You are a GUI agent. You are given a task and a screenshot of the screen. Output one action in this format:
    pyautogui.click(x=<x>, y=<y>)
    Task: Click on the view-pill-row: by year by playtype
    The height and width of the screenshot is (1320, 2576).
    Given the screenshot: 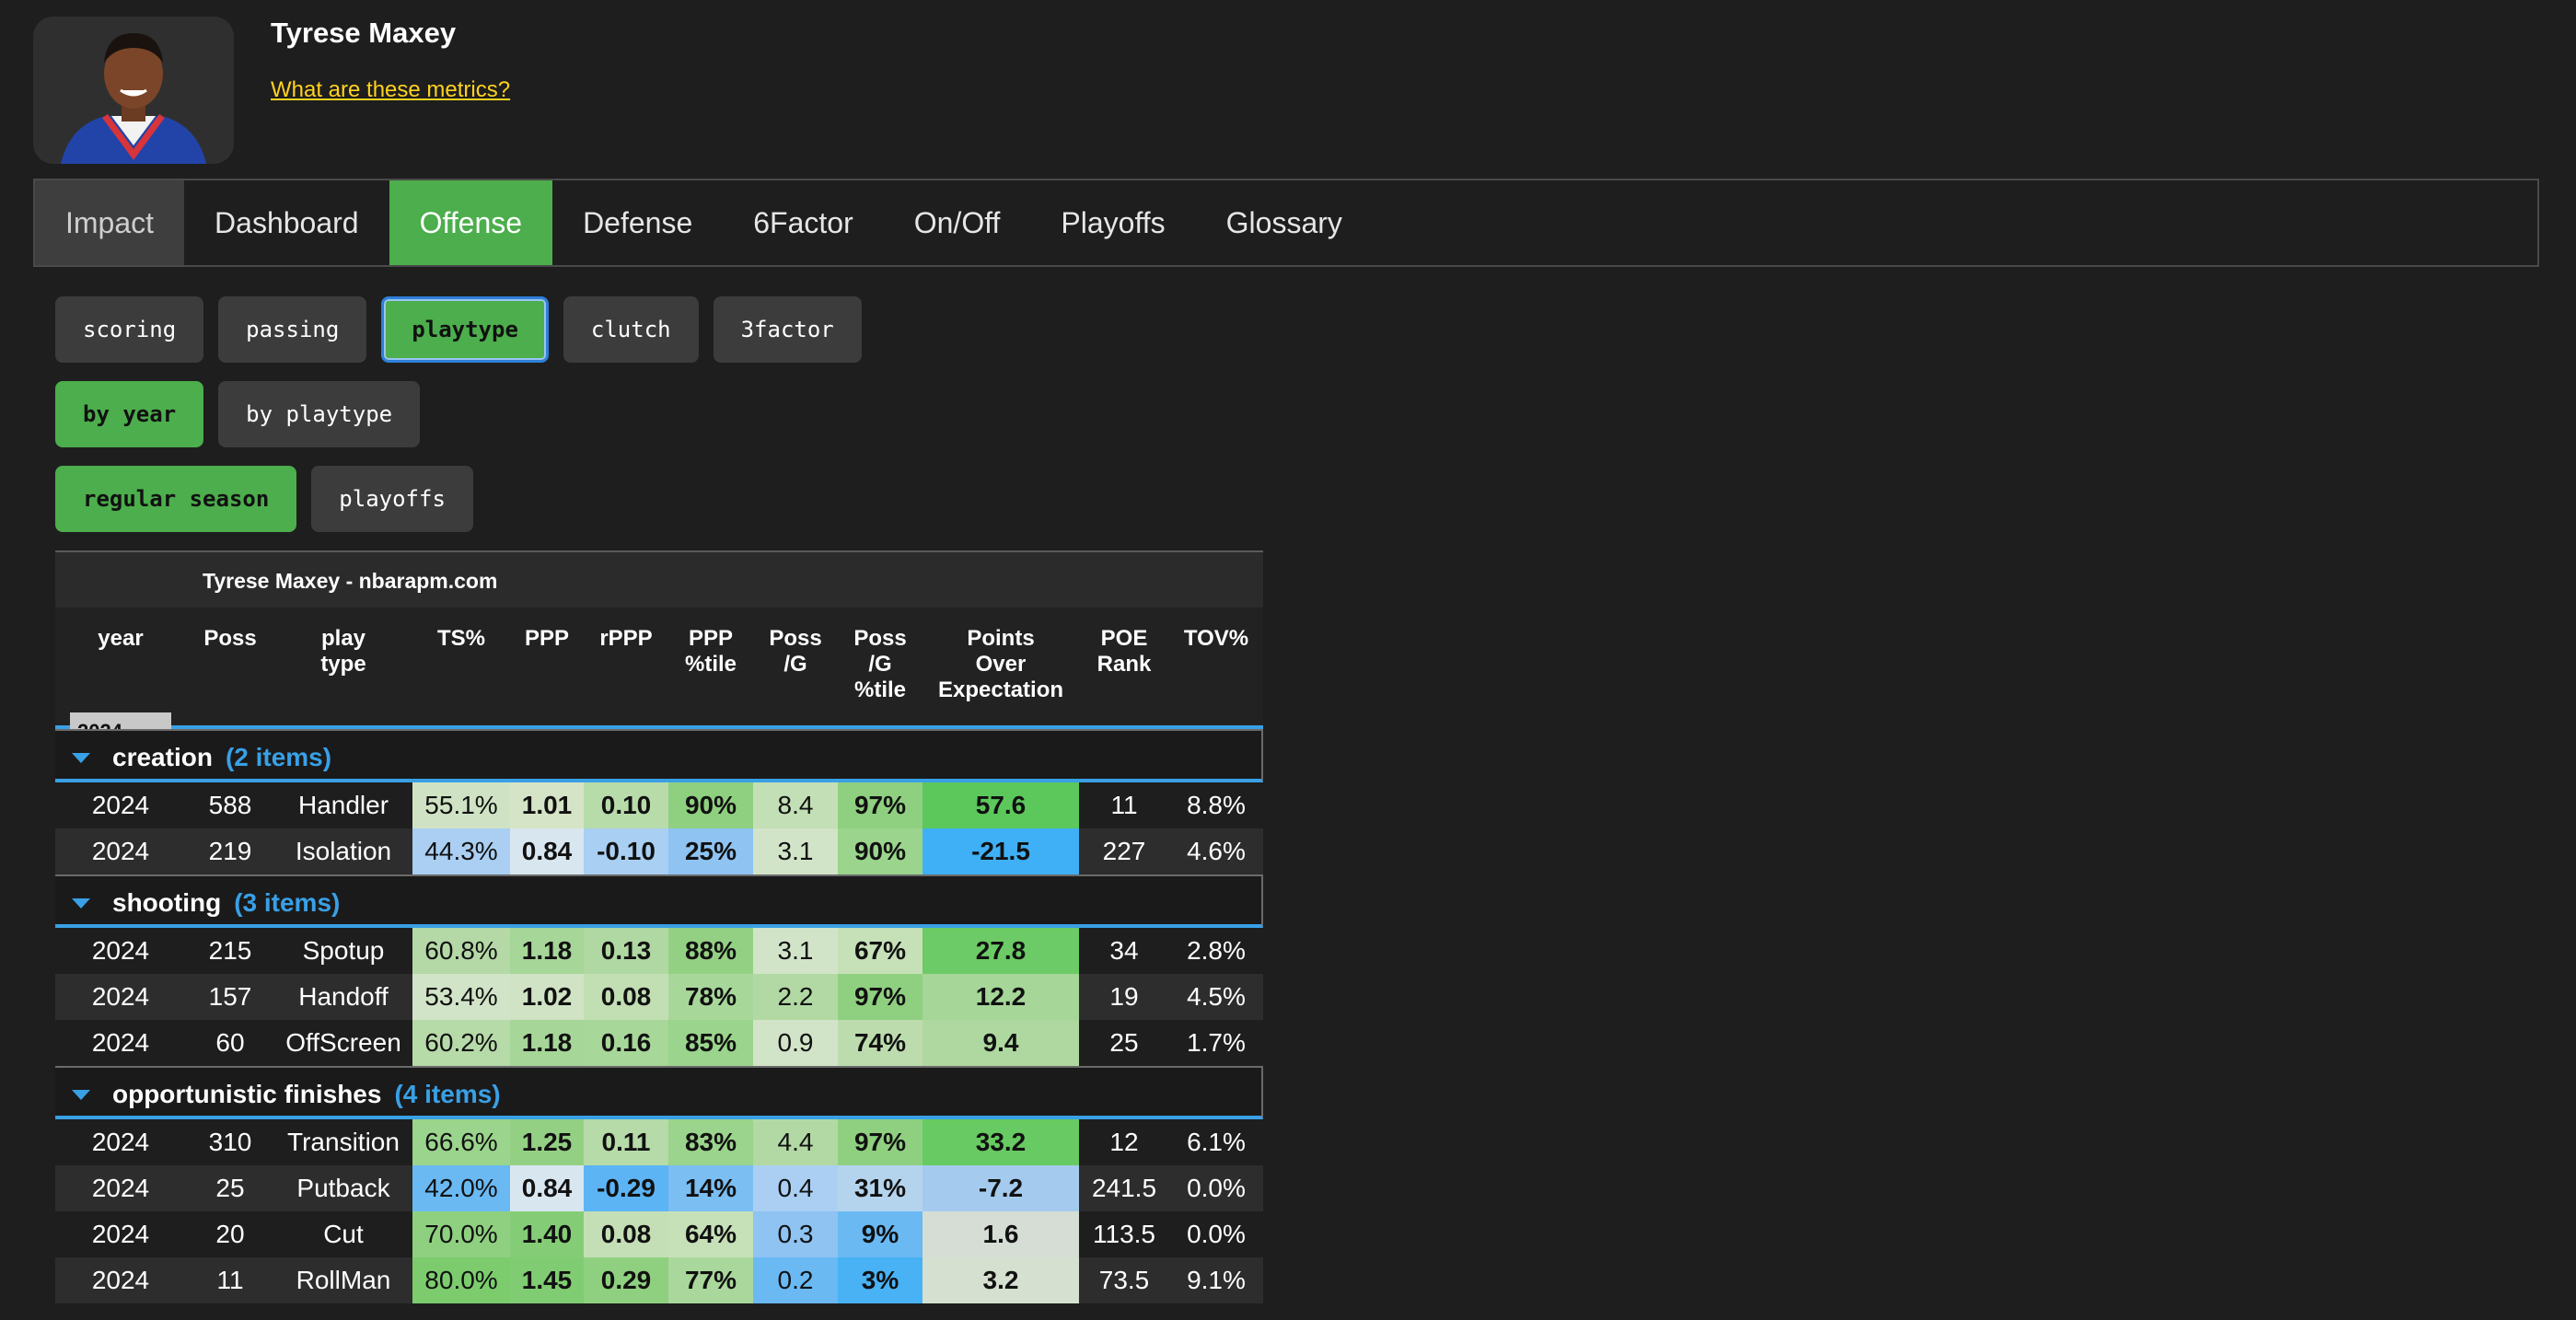 What is the action you would take?
    pyautogui.click(x=238, y=414)
    